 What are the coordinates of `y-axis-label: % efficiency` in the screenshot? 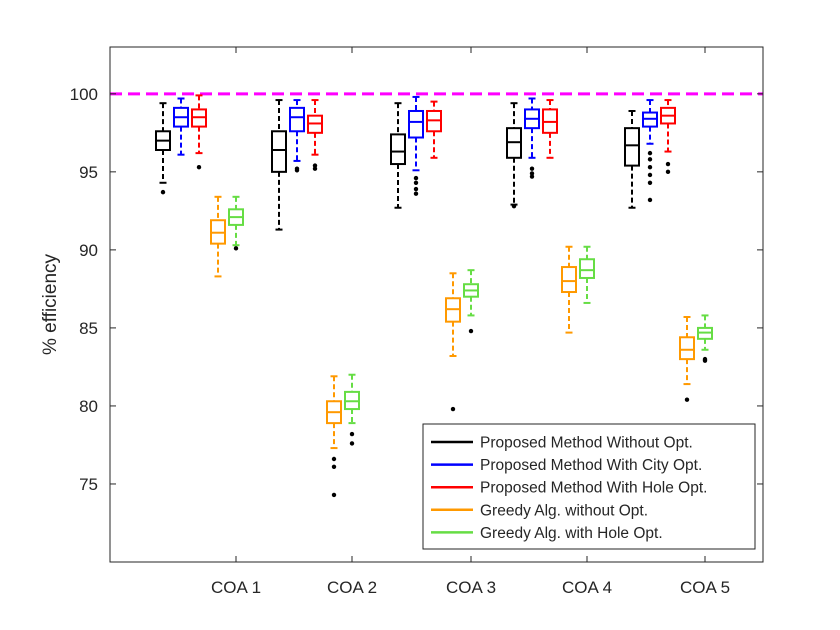 It's located at (50, 304).